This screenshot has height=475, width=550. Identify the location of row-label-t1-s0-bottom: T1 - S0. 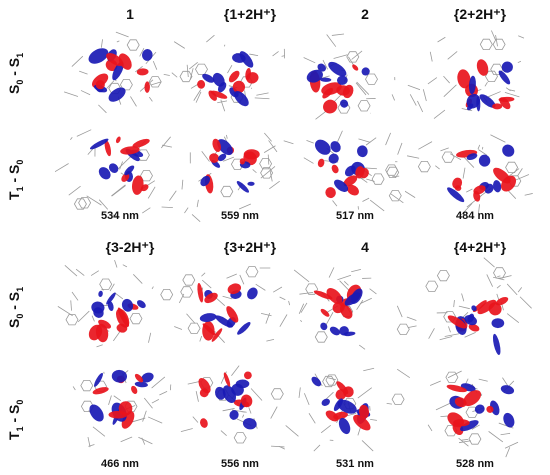
(15, 419).